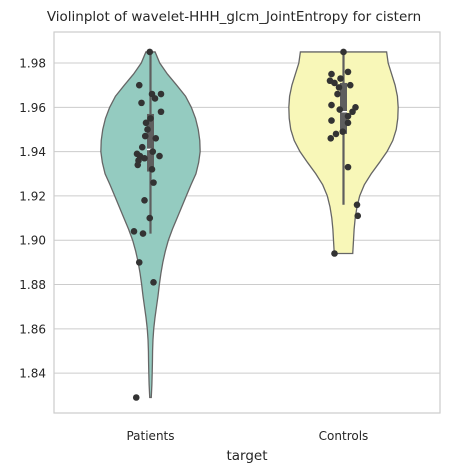 The image size is (462, 473). What do you see at coordinates (32, 64) in the screenshot?
I see `y-tick-label: 1.98` at bounding box center [32, 64].